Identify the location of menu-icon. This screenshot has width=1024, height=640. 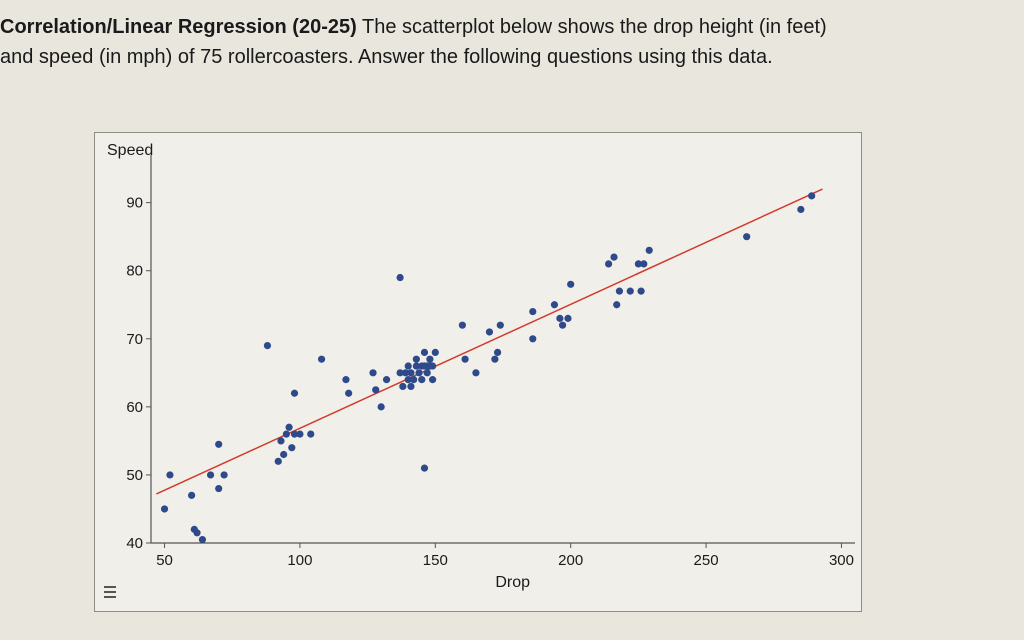
(110, 593).